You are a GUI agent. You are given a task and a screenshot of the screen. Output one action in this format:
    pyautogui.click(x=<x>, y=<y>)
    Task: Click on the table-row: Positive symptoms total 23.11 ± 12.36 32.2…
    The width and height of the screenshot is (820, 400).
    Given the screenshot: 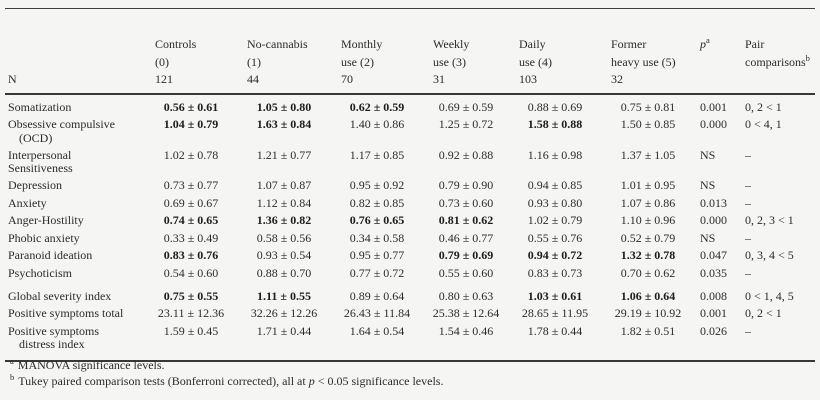 What is the action you would take?
    pyautogui.click(x=410, y=314)
    